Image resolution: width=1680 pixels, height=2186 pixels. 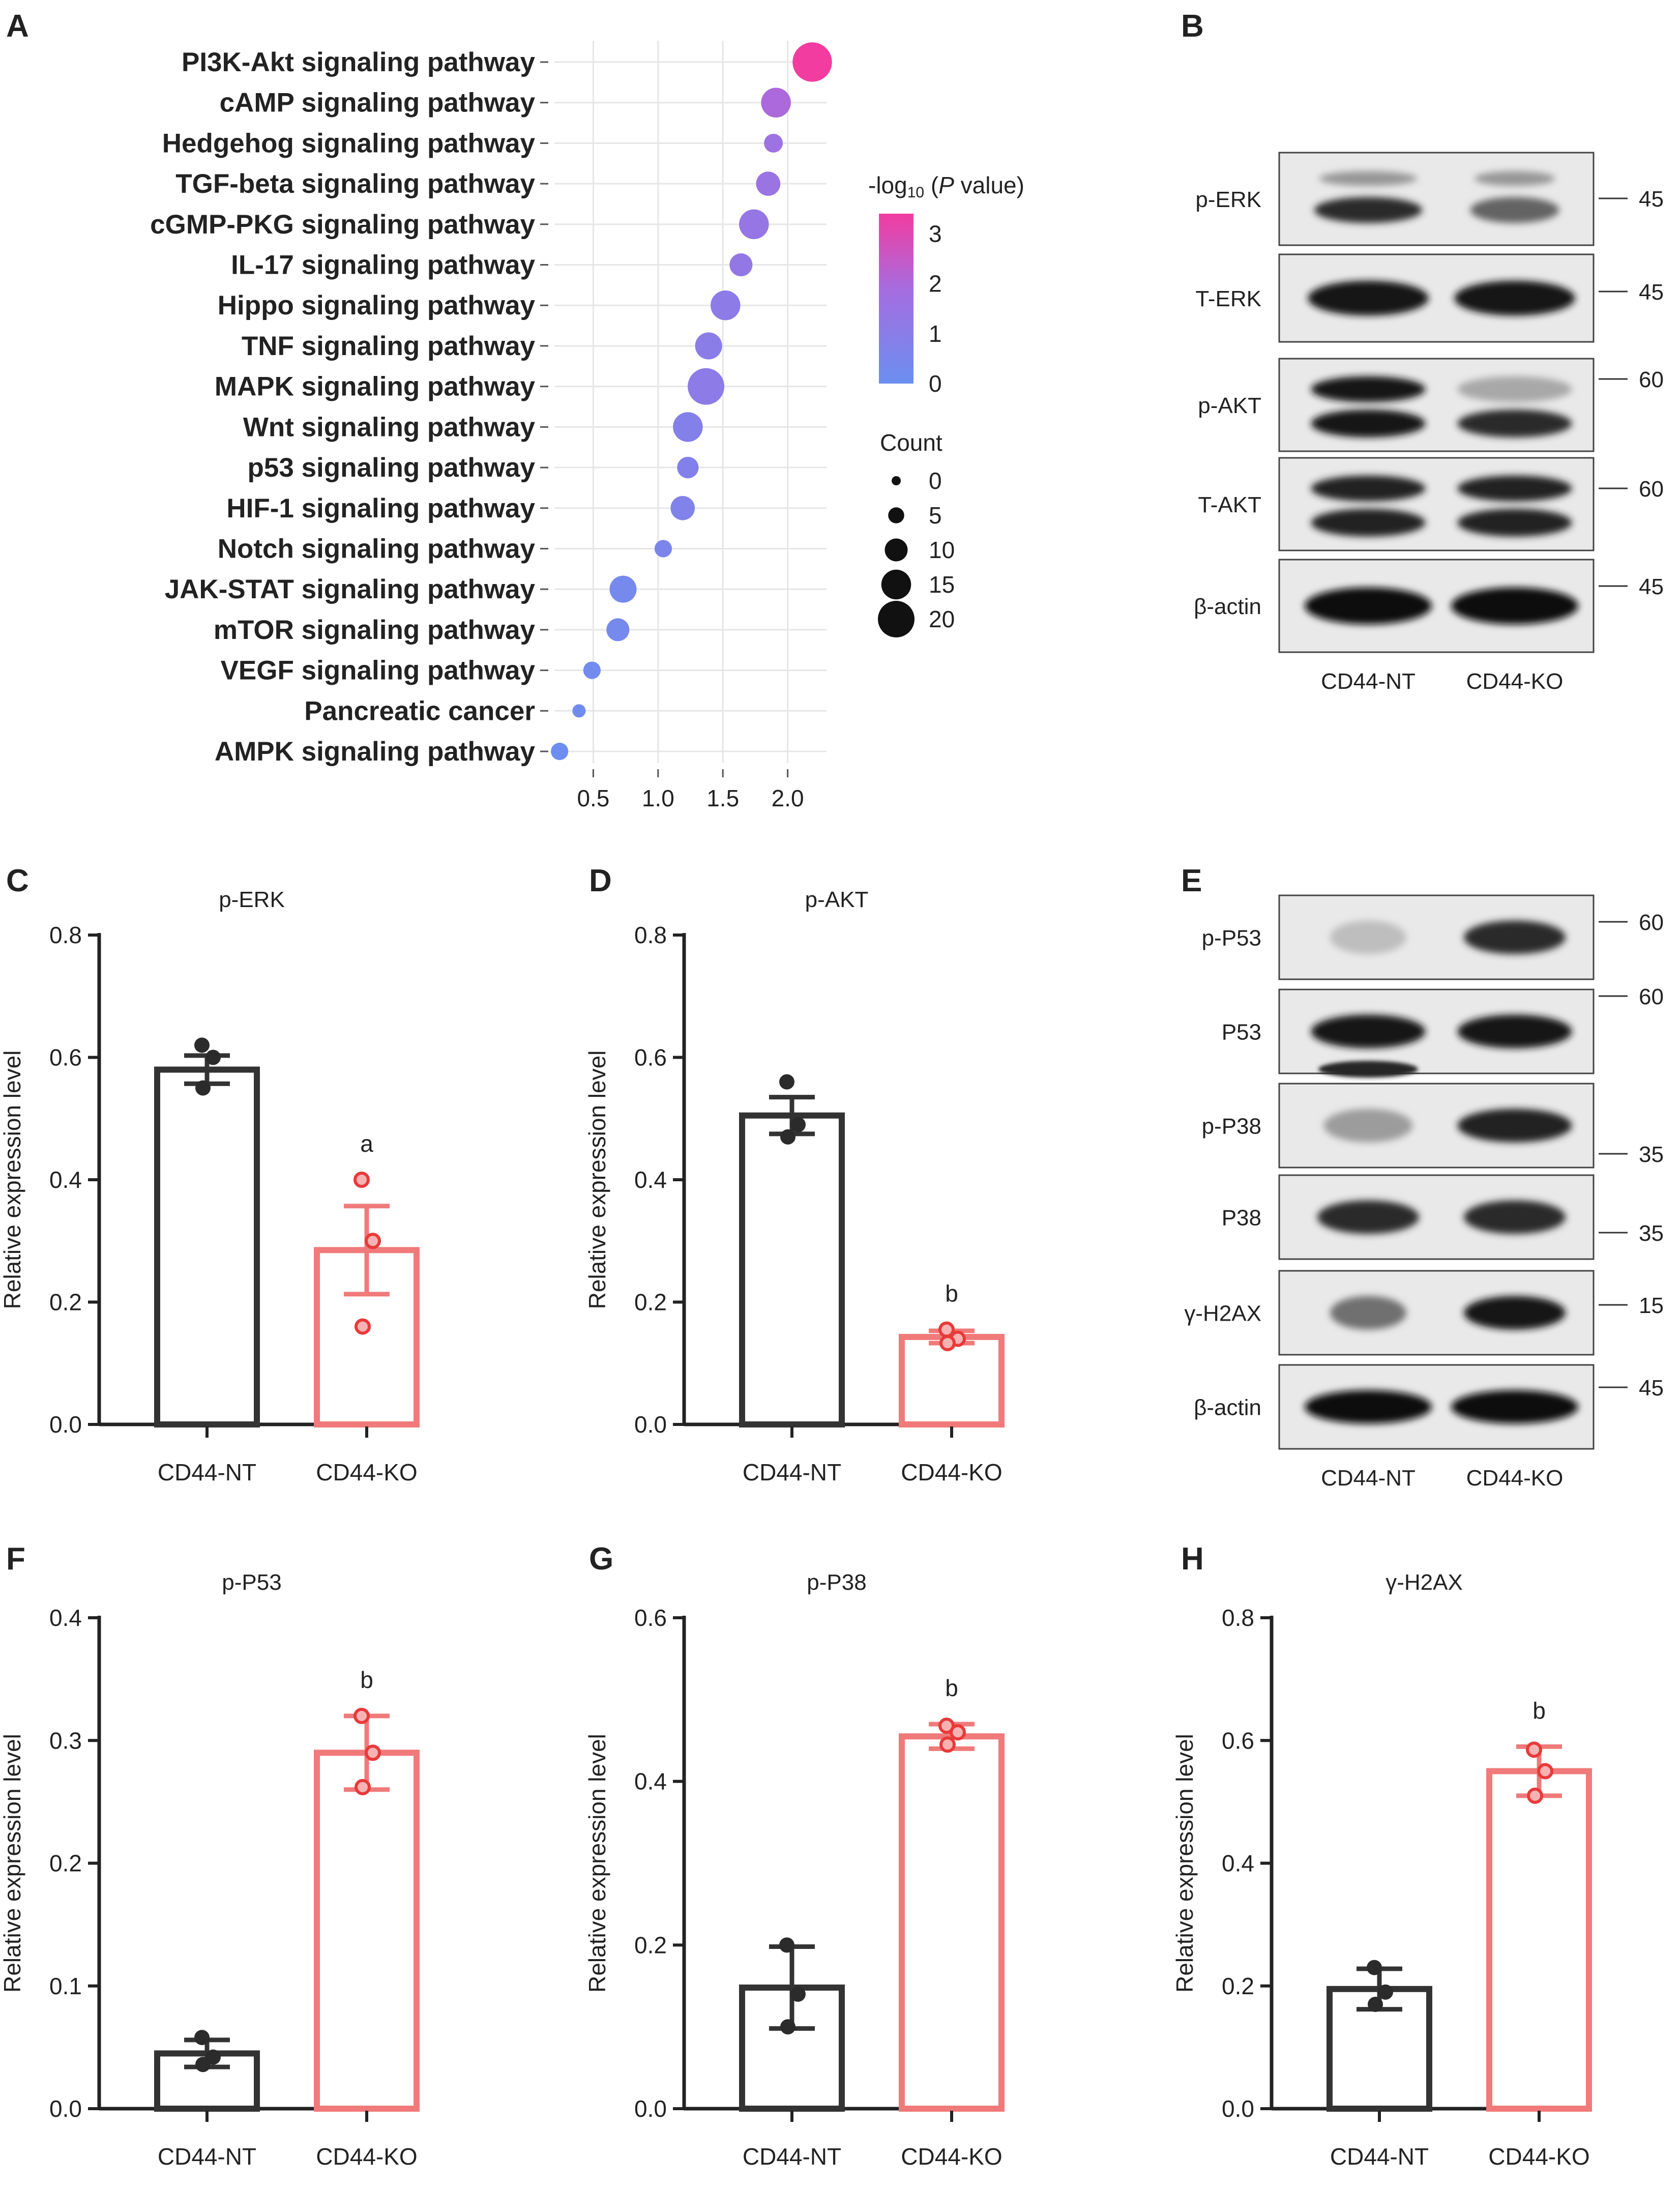 I want to click on panel-label-d: D, so click(x=600, y=881).